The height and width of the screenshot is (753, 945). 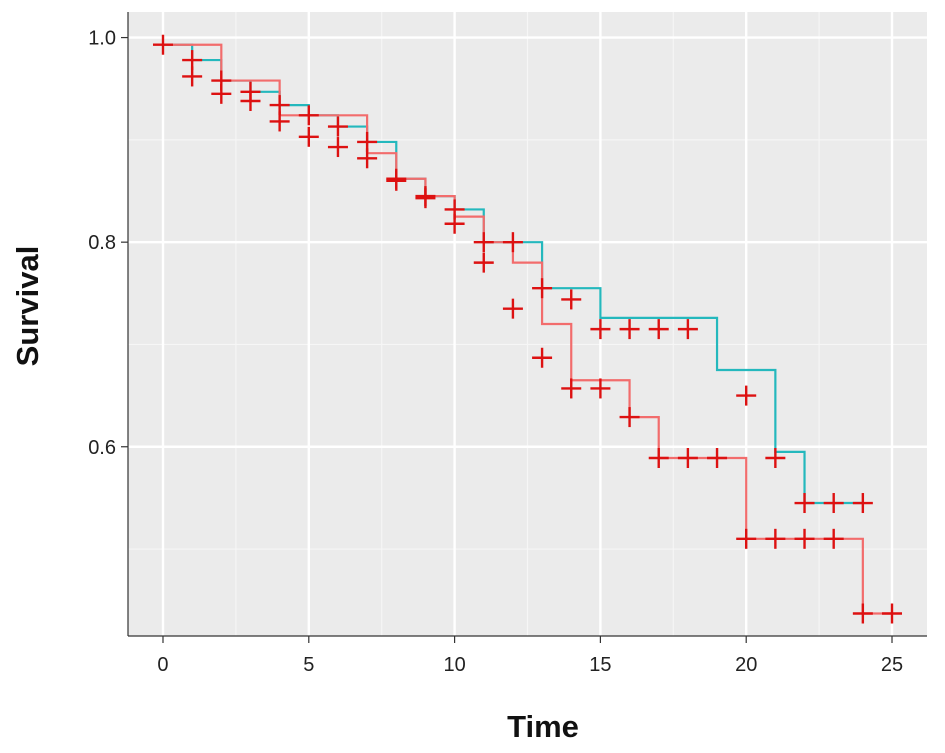 What do you see at coordinates (454, 665) in the screenshot?
I see `x-tick-label: 10` at bounding box center [454, 665].